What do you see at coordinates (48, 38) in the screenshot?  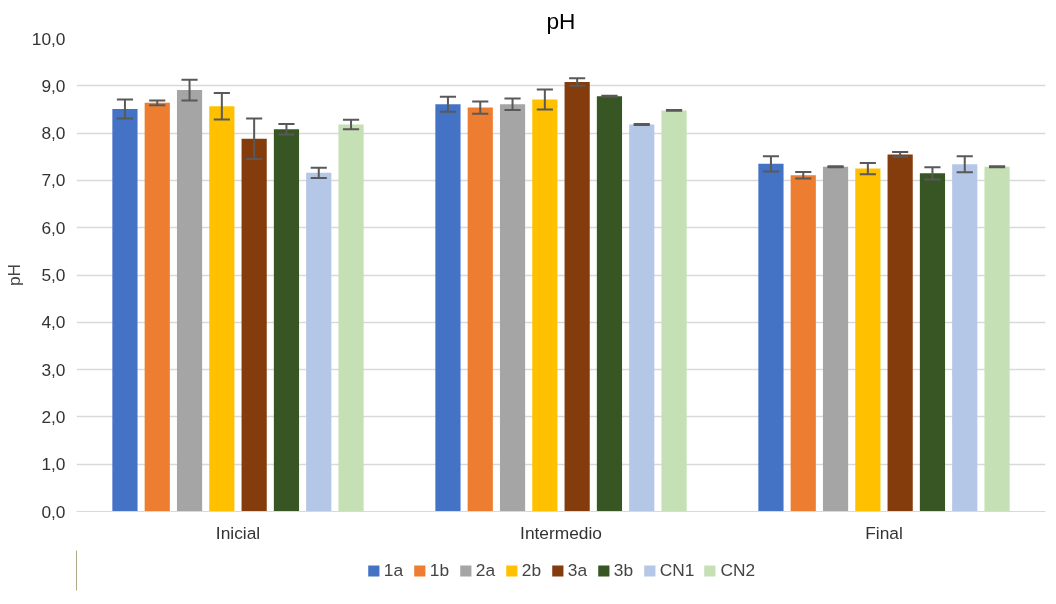 I see `y-tick-label: 10,0` at bounding box center [48, 38].